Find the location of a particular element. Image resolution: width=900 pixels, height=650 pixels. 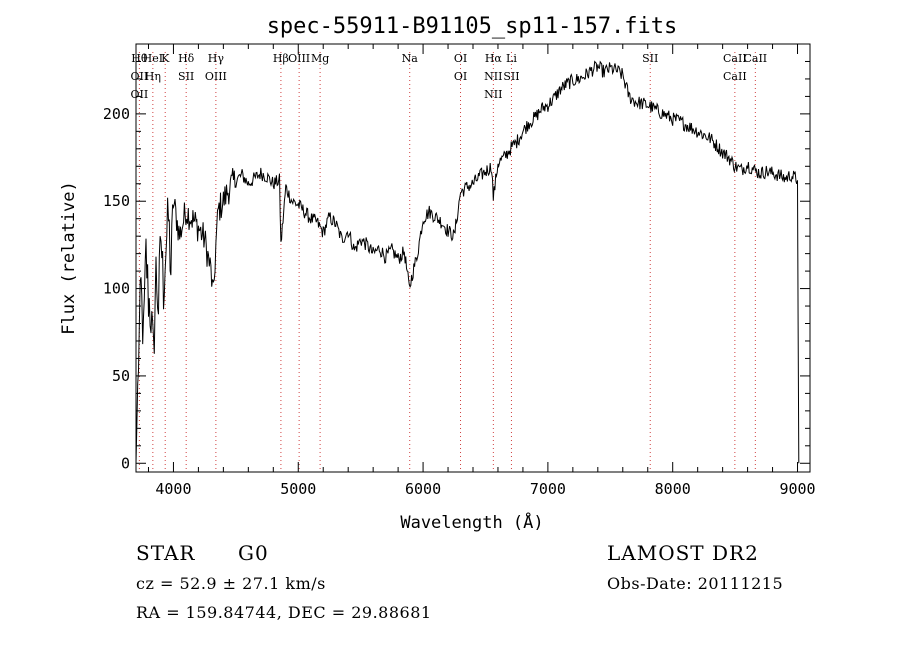

y-tick-label: 100 is located at coordinates (116, 289).